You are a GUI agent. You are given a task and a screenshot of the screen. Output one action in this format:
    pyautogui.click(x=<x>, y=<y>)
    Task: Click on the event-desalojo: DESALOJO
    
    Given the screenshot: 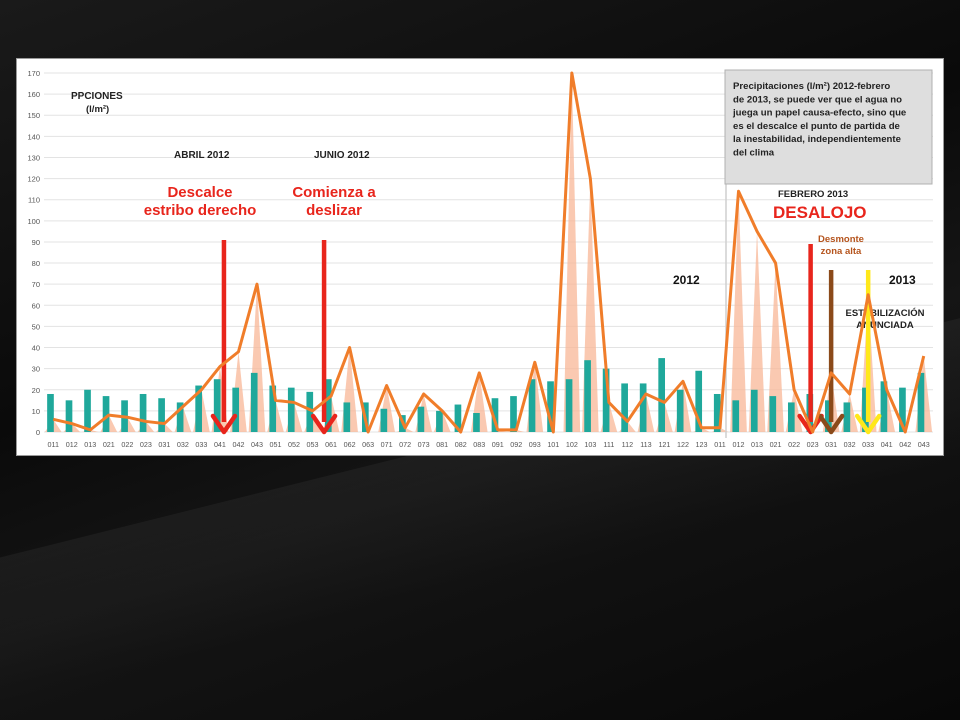 What is the action you would take?
    pyautogui.click(x=820, y=212)
    